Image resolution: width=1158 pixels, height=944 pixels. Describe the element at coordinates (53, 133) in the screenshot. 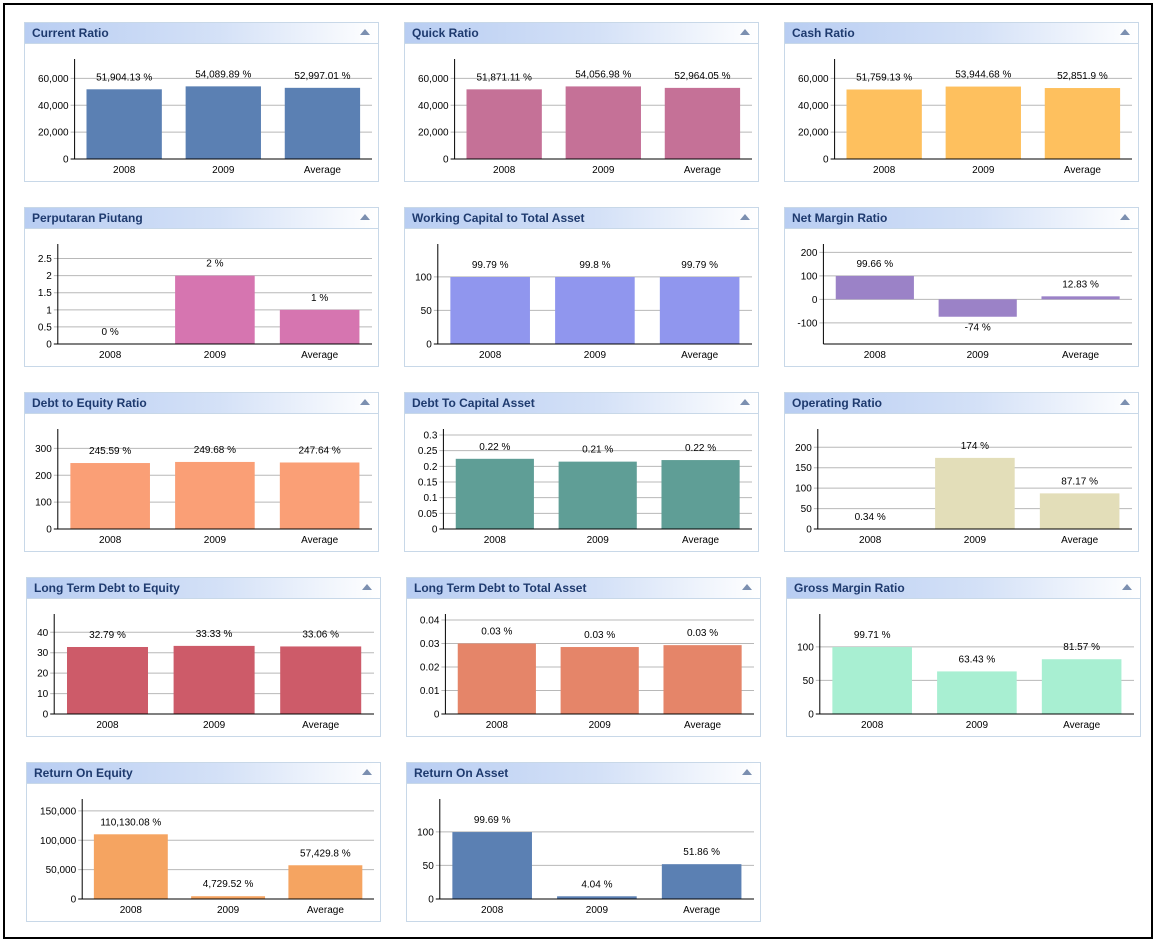

I see `y-tick-label: 20,000` at that location.